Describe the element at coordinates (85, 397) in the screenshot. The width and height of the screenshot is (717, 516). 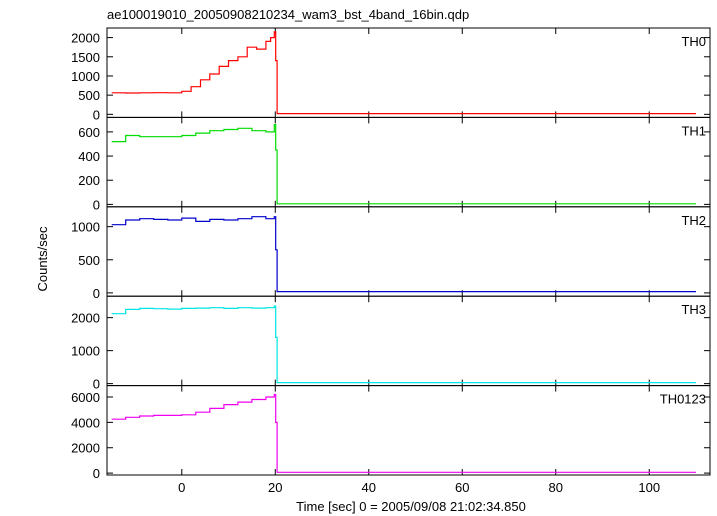
I see `y-tick-label: 6000` at that location.